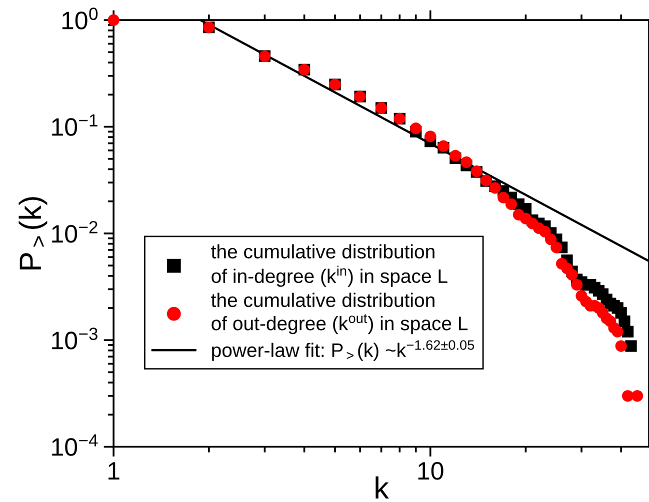  I want to click on y-tick-label: 10$^{−4}$, so click(75, 445).